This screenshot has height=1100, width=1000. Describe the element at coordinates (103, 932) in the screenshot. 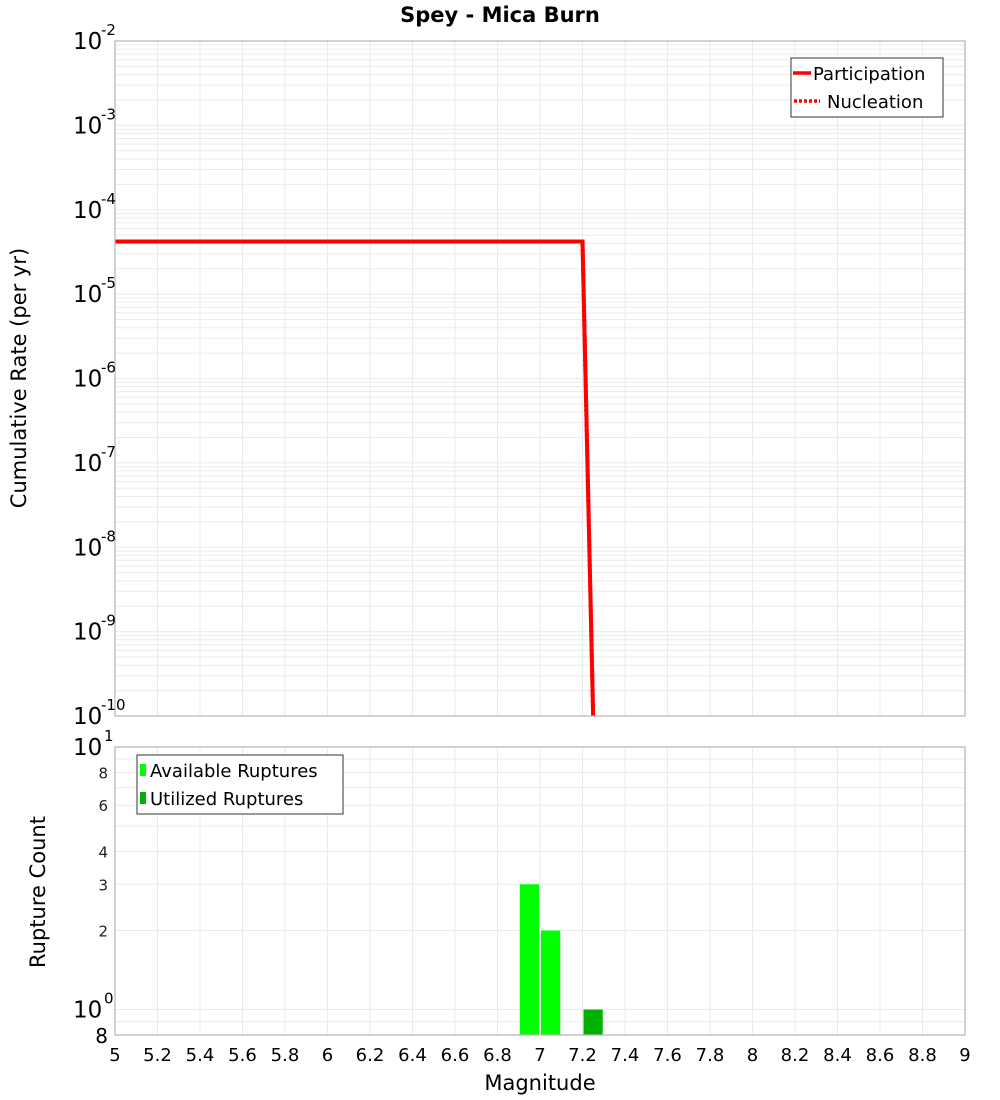

I see `y-tick-label: 2` at that location.